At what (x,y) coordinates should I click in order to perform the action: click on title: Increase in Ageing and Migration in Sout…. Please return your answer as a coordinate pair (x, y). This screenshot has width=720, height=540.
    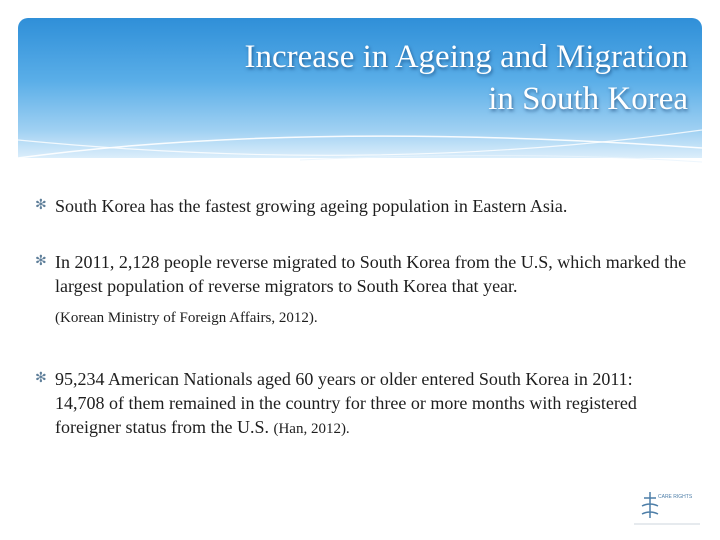
    Looking at the image, I should click on (368, 78).